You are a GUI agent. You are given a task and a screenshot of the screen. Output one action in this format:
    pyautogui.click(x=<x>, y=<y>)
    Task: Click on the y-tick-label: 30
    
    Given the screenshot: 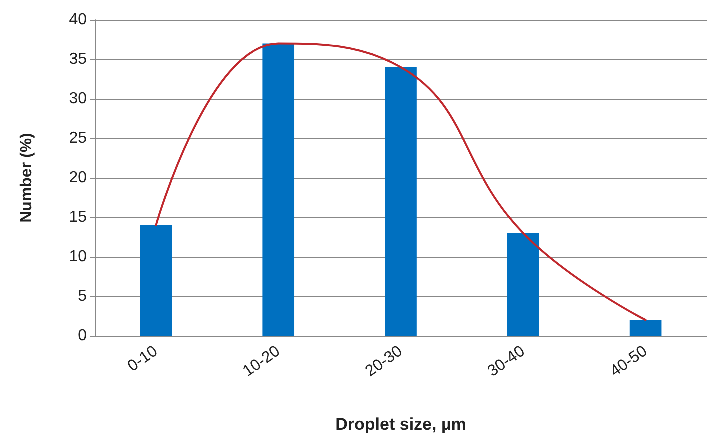 What is the action you would take?
    pyautogui.click(x=78, y=99)
    